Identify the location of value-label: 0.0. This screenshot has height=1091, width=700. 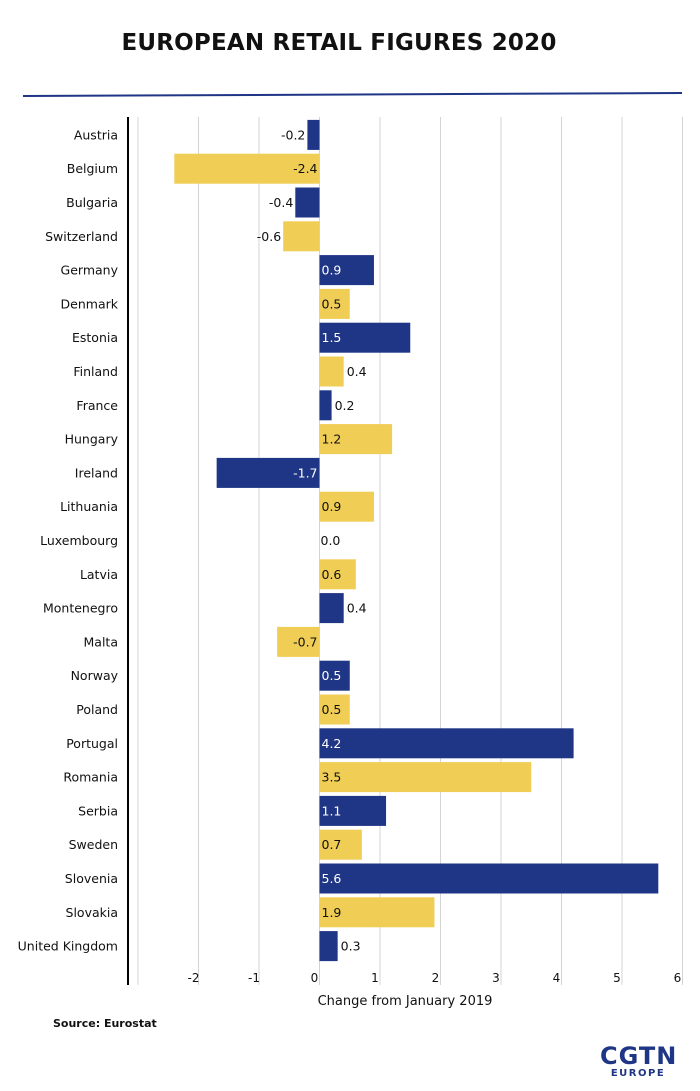
(331, 540).